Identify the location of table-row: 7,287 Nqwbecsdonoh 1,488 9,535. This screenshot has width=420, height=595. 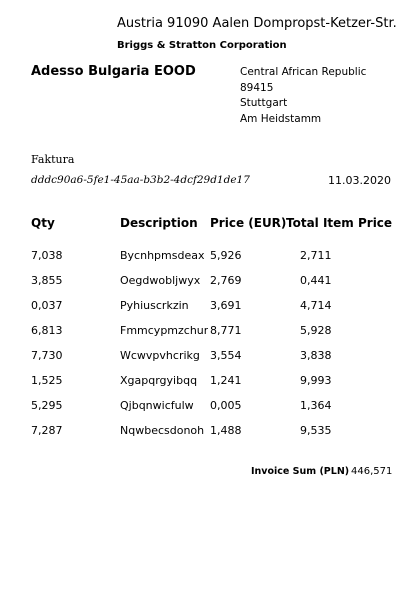
(210, 434).